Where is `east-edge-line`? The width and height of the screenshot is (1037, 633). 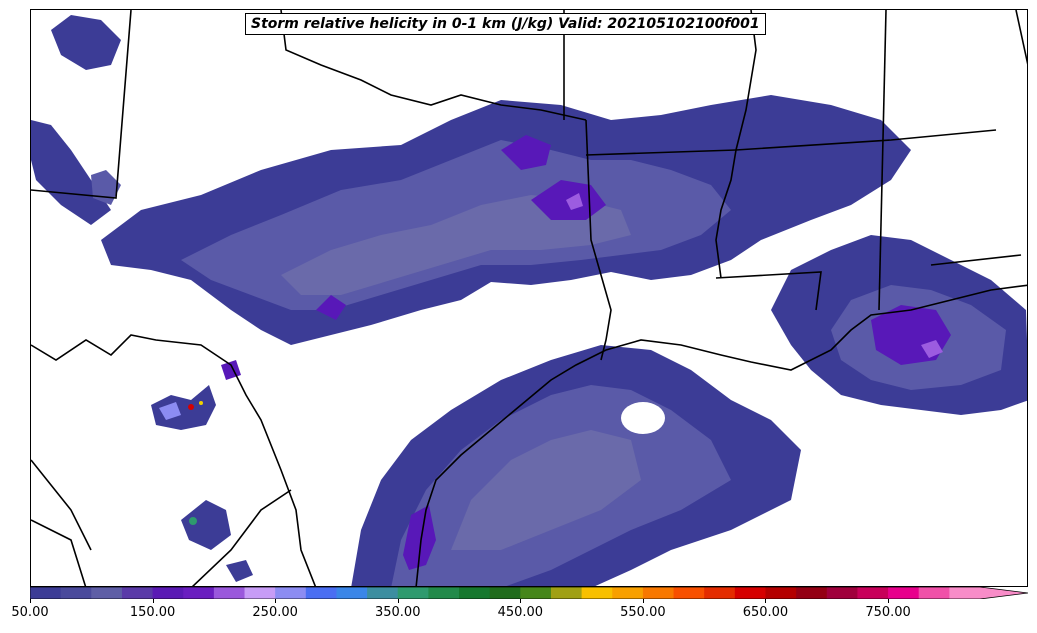 east-edge-line is located at coordinates (1021, 37).